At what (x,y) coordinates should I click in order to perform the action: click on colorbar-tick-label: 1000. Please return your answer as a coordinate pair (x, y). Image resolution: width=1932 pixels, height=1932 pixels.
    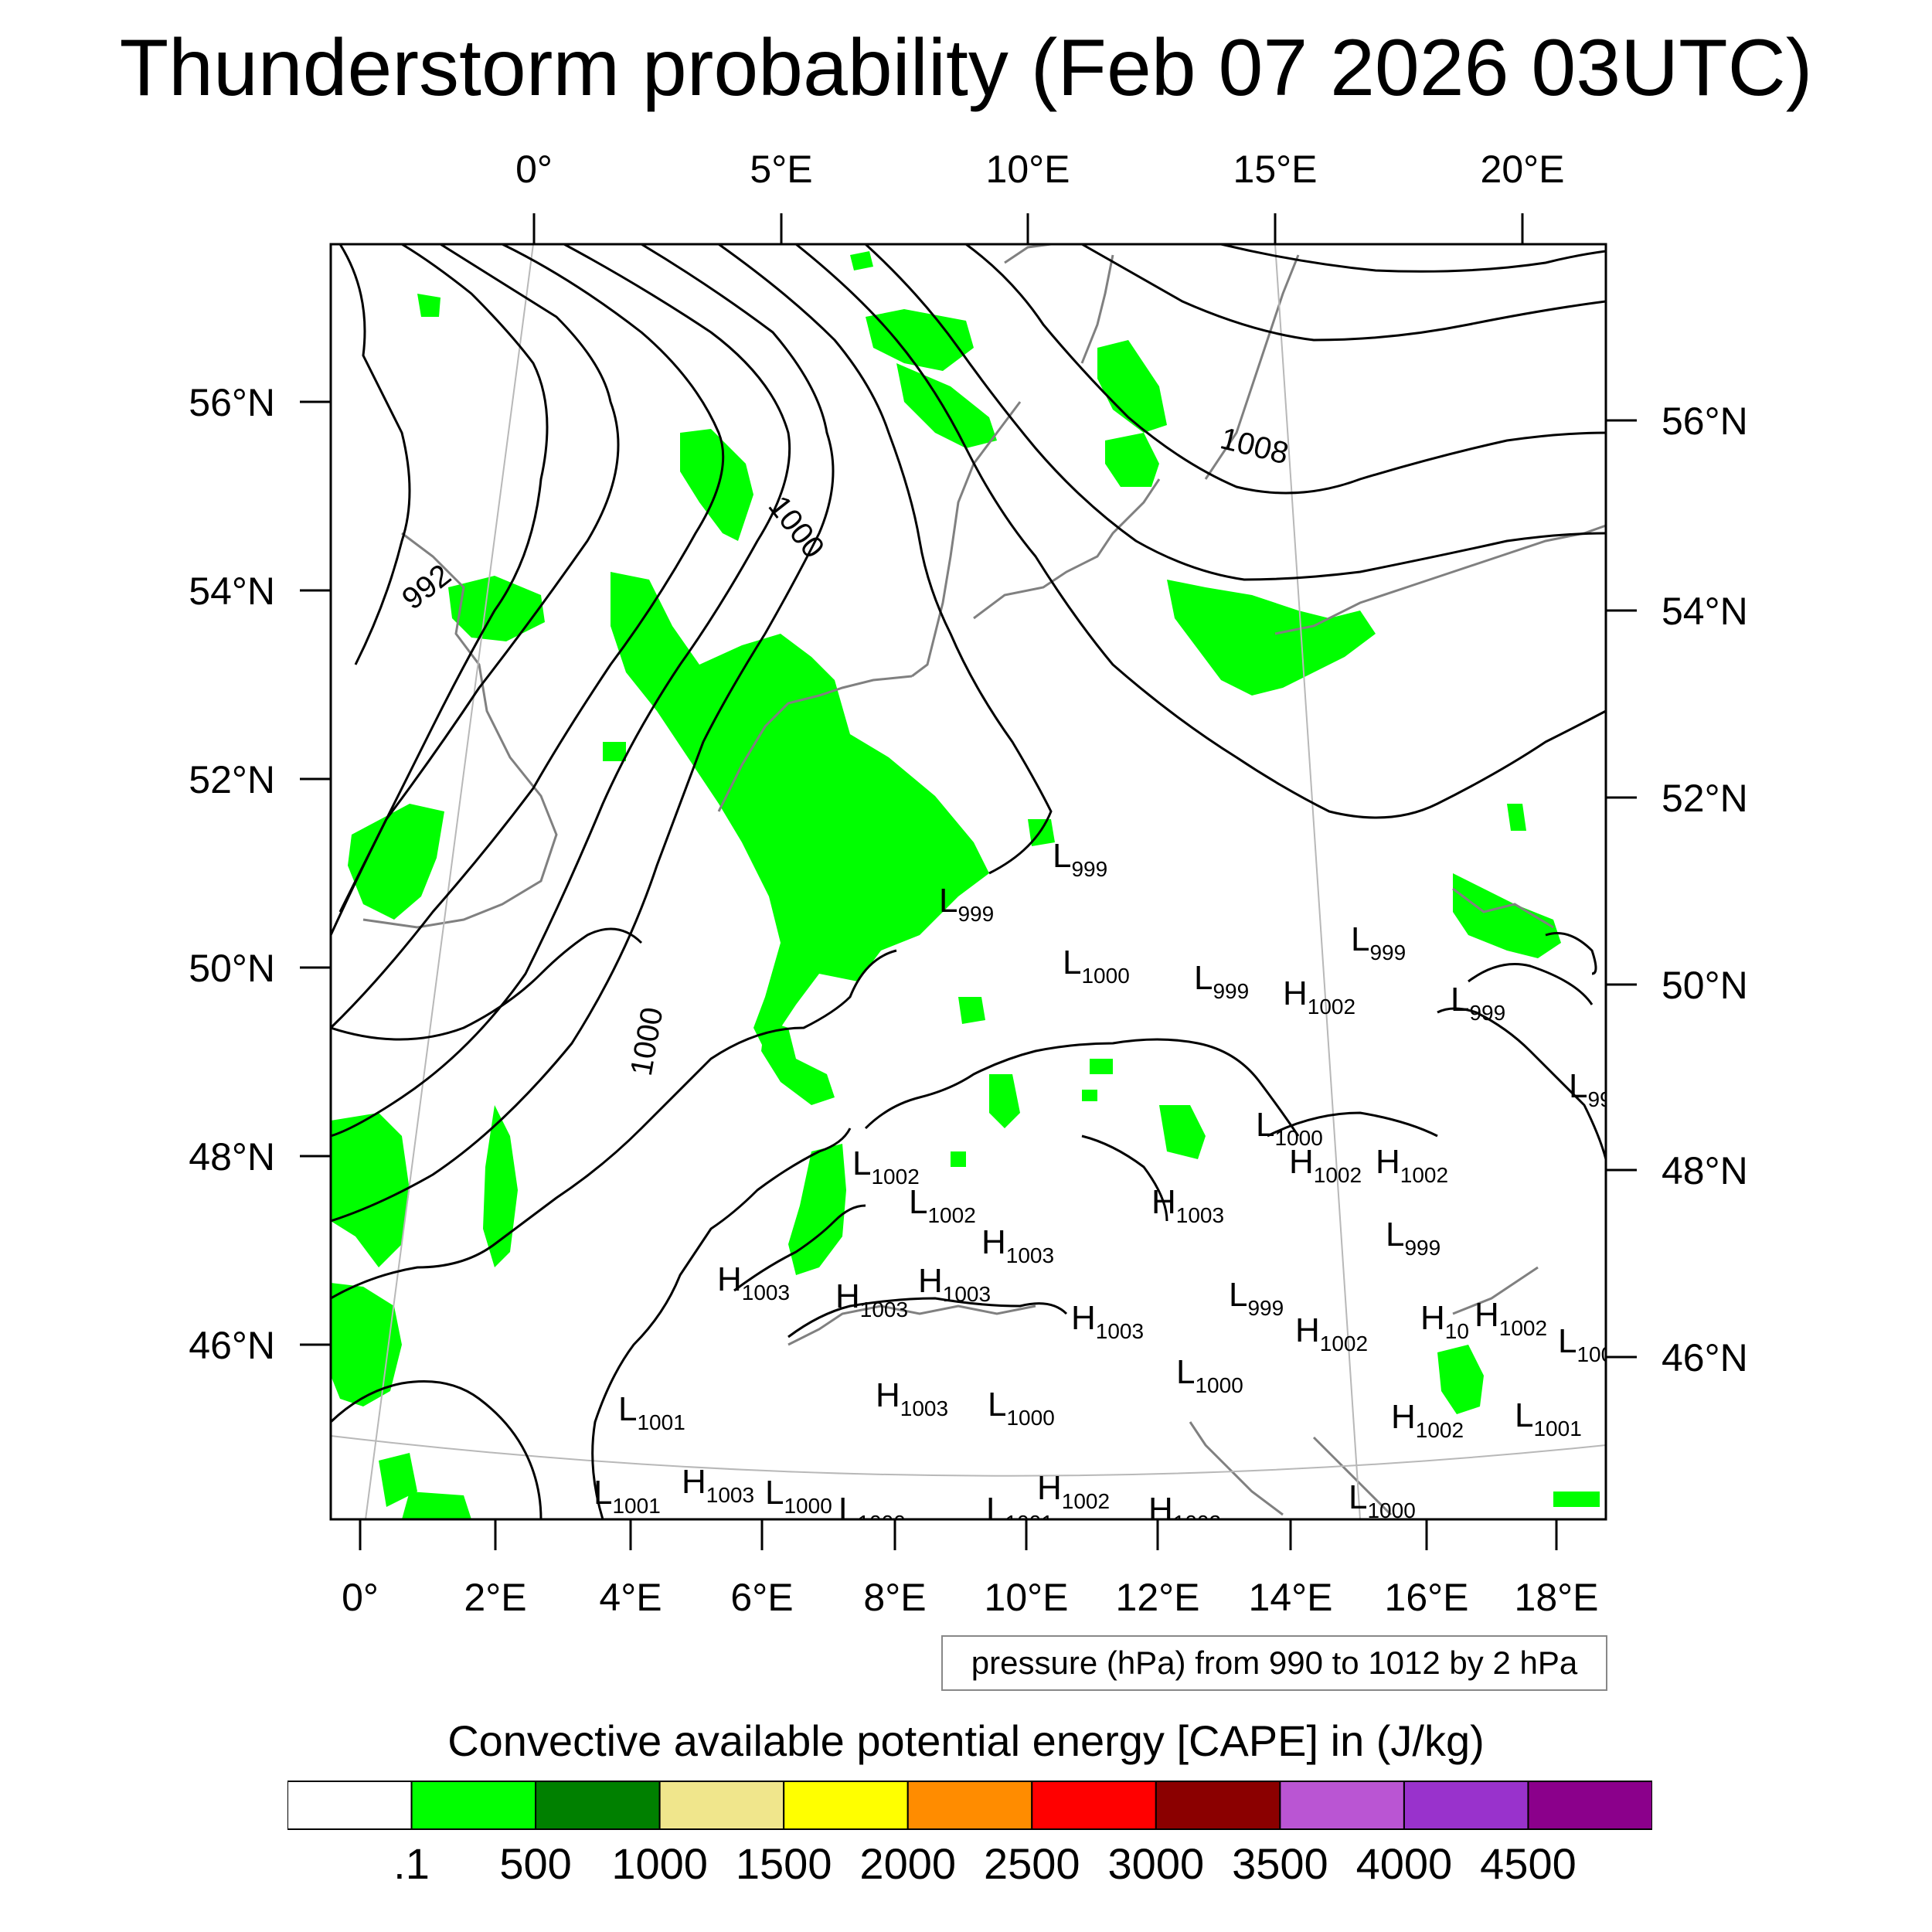
    Looking at the image, I should click on (660, 1864).